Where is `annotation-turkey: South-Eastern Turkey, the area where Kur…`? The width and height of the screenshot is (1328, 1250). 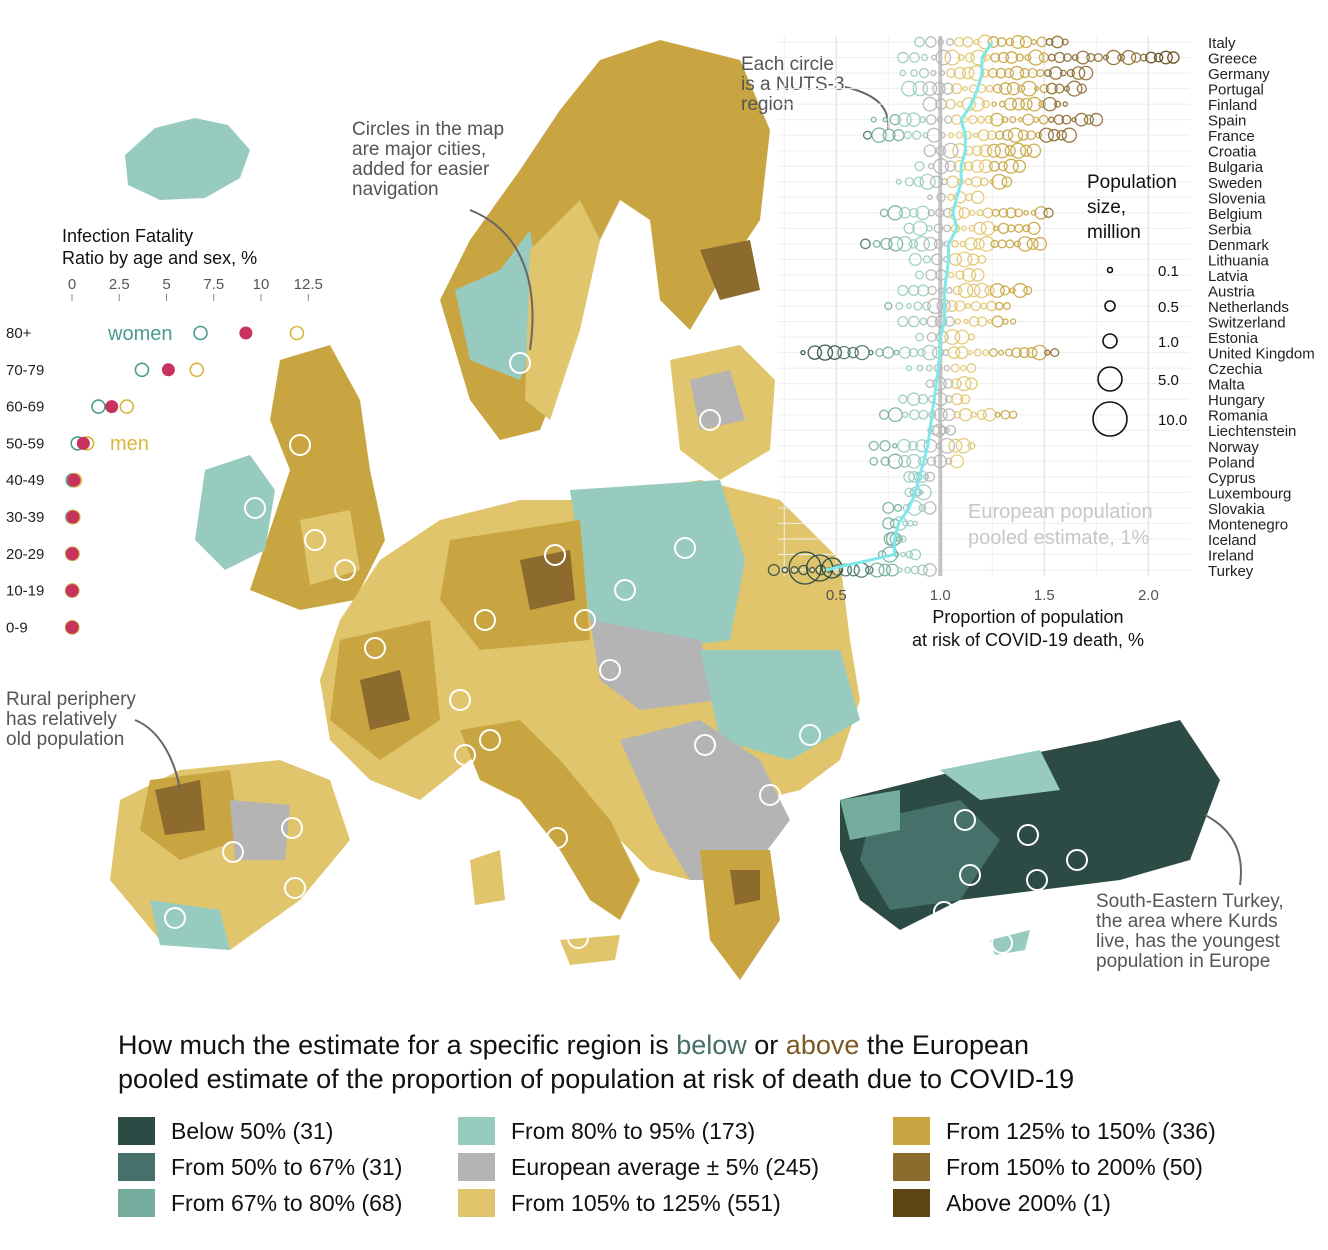 annotation-turkey: South-Eastern Turkey, the area where Kur… is located at coordinates (1190, 931).